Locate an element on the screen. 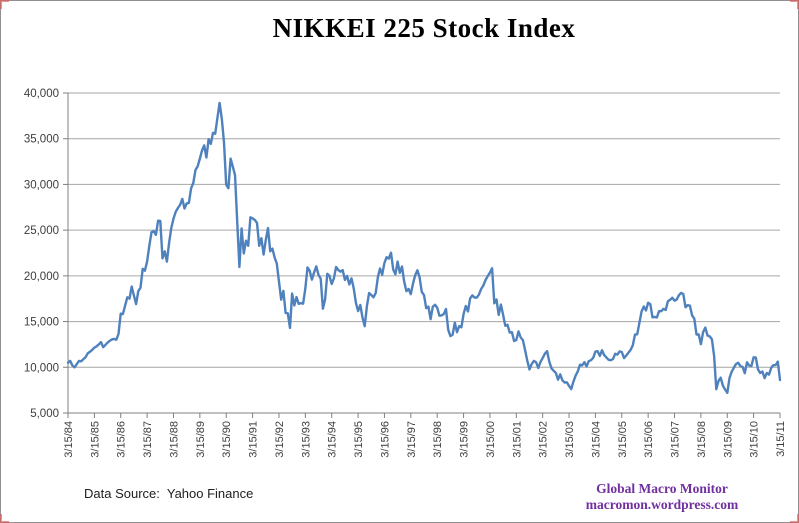 Image resolution: width=799 pixels, height=523 pixels. svg-text: 3/15/97 is located at coordinates (412, 439).